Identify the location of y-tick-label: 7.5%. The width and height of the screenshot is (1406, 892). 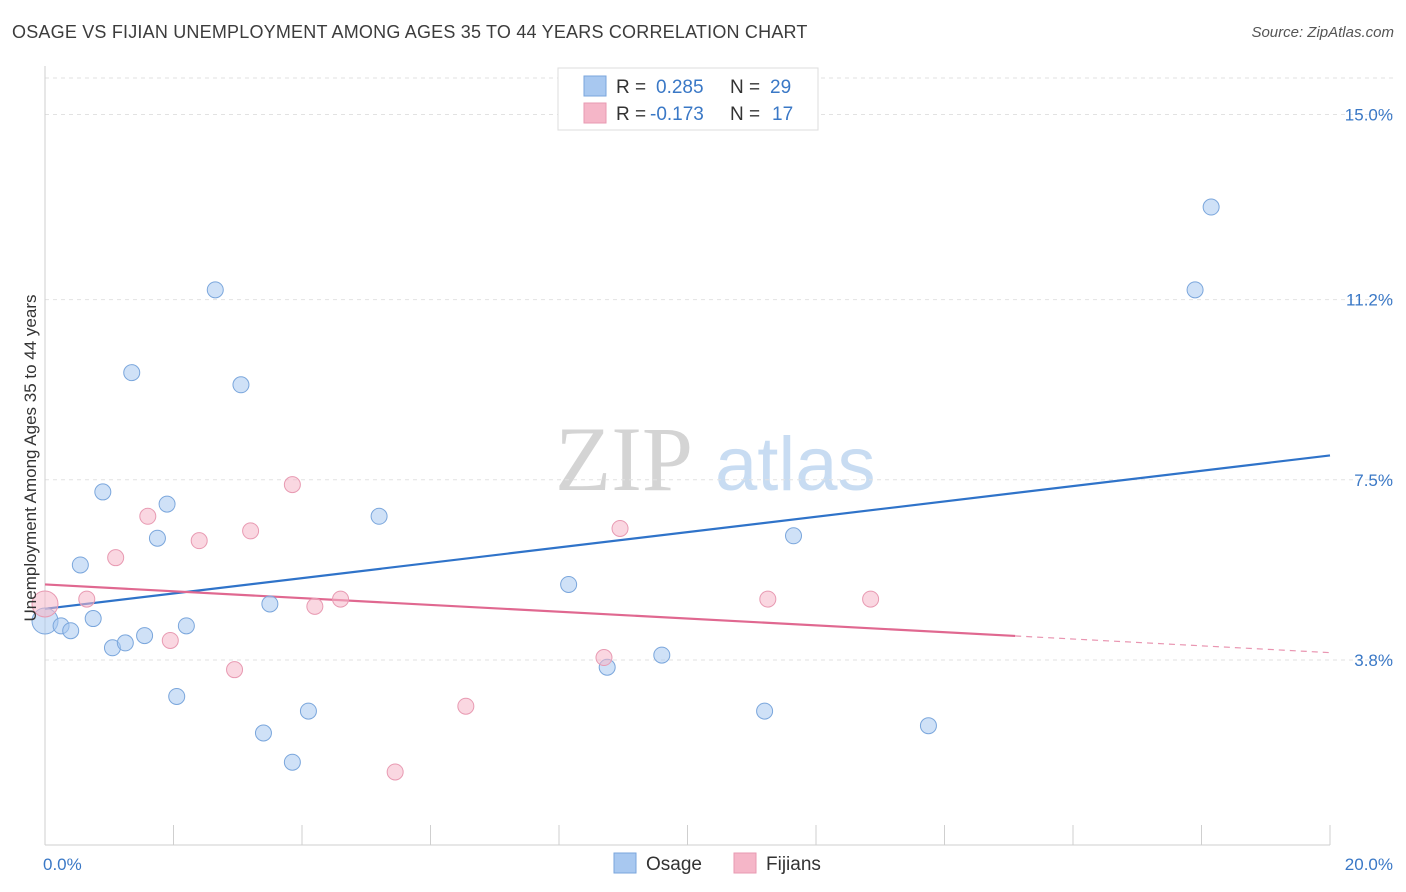
(1373, 480).